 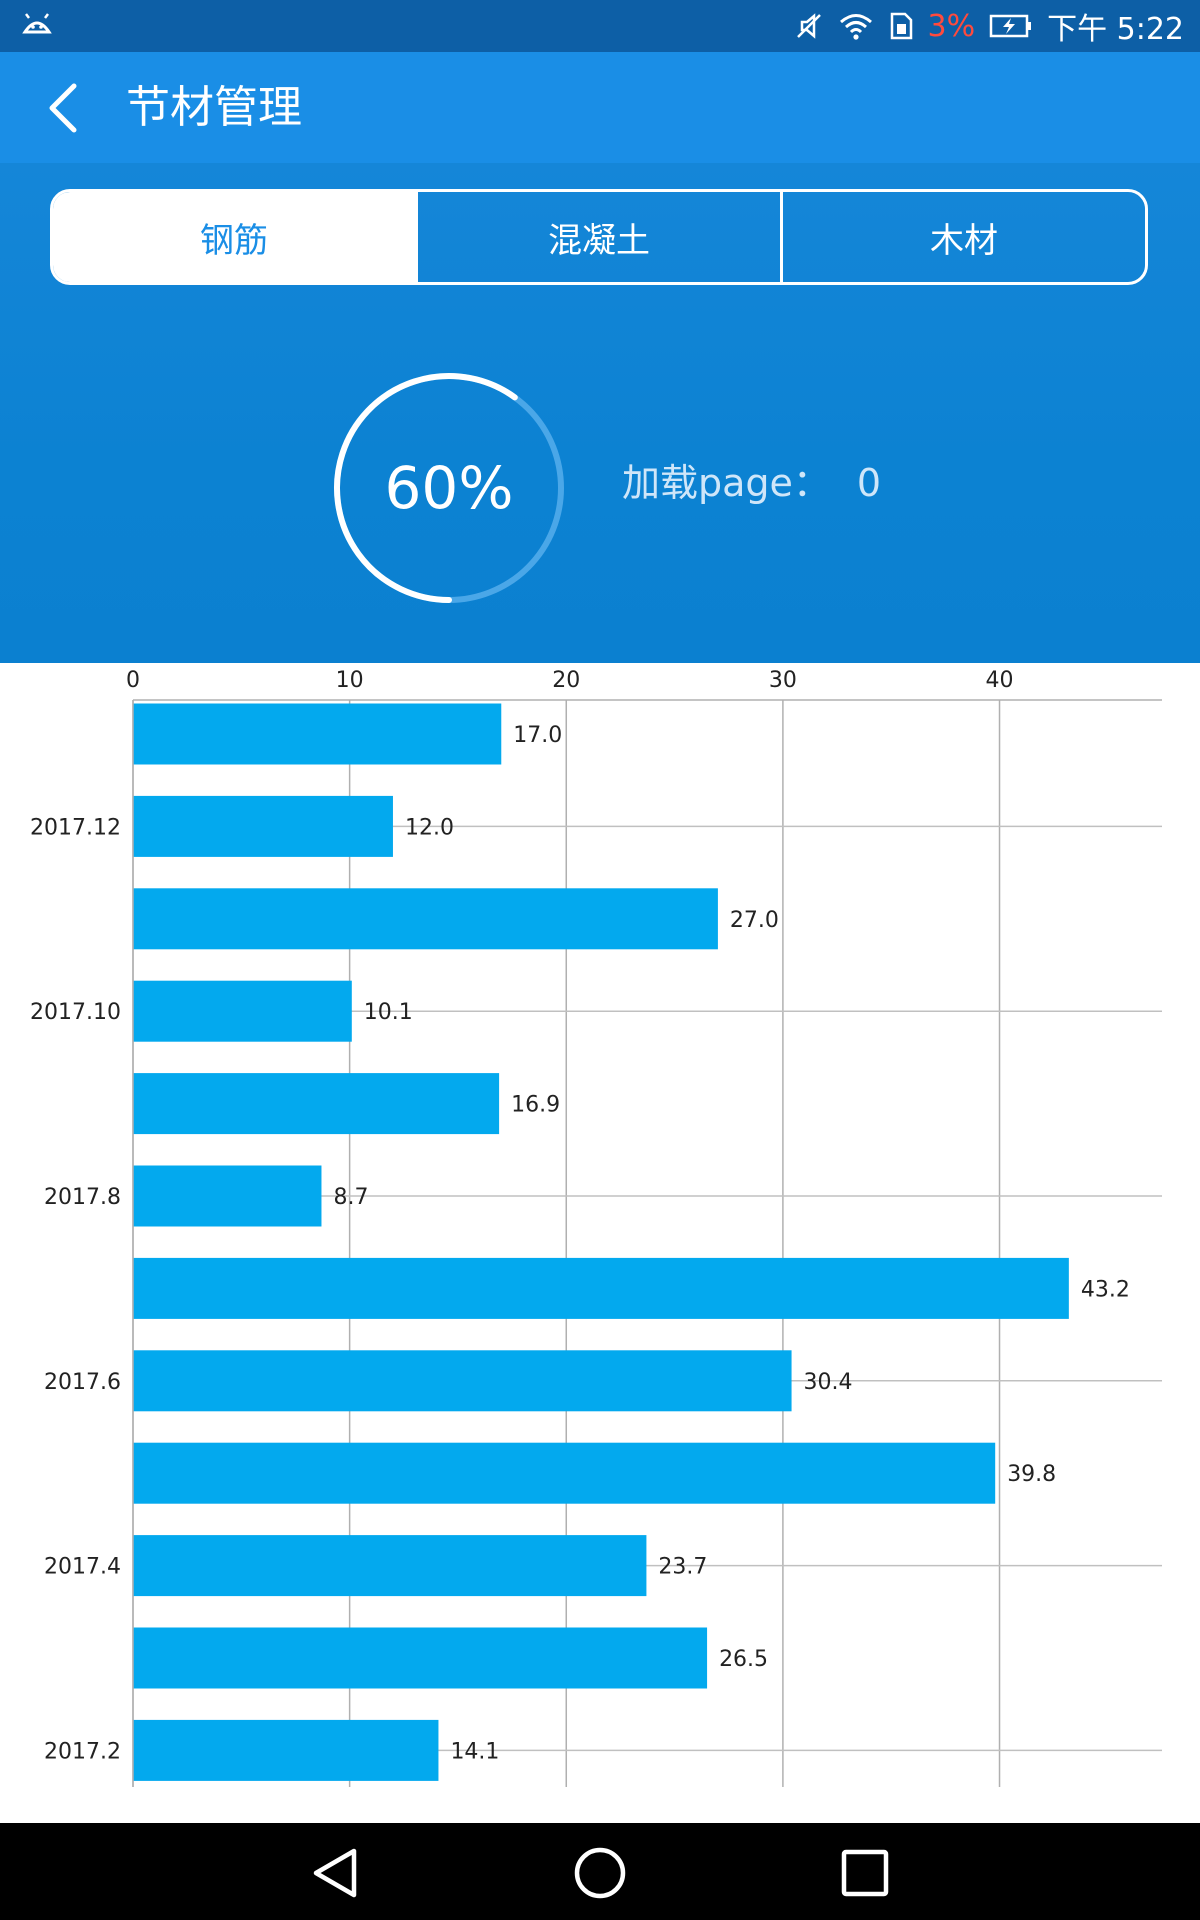 What do you see at coordinates (962, 237) in the screenshot?
I see `tab-timber: 木材` at bounding box center [962, 237].